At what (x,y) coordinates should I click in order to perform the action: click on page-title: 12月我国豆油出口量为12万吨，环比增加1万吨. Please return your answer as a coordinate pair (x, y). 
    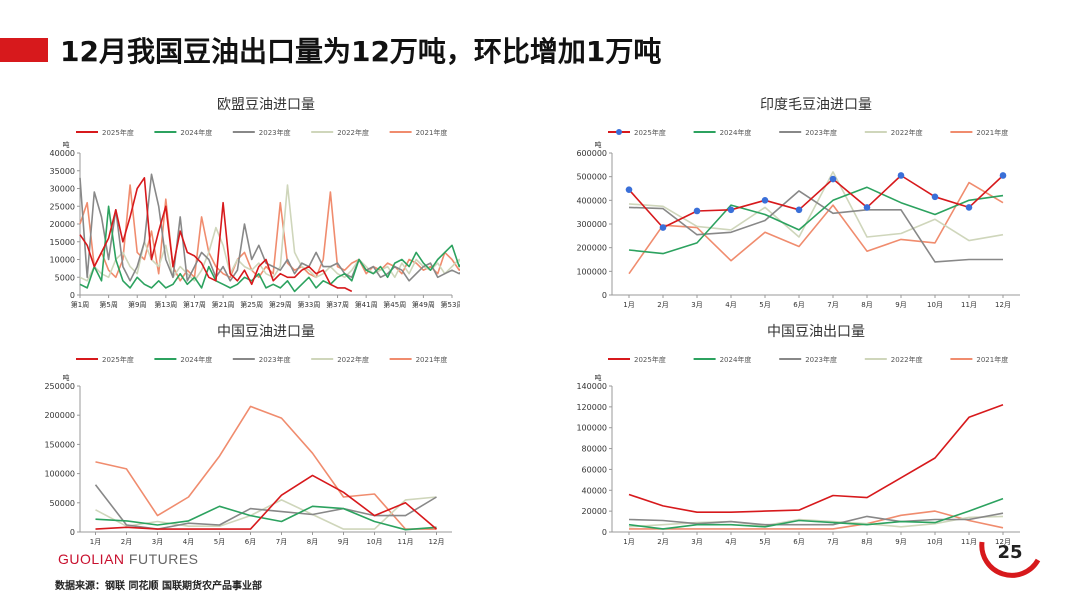
    Looking at the image, I should click on (361, 51).